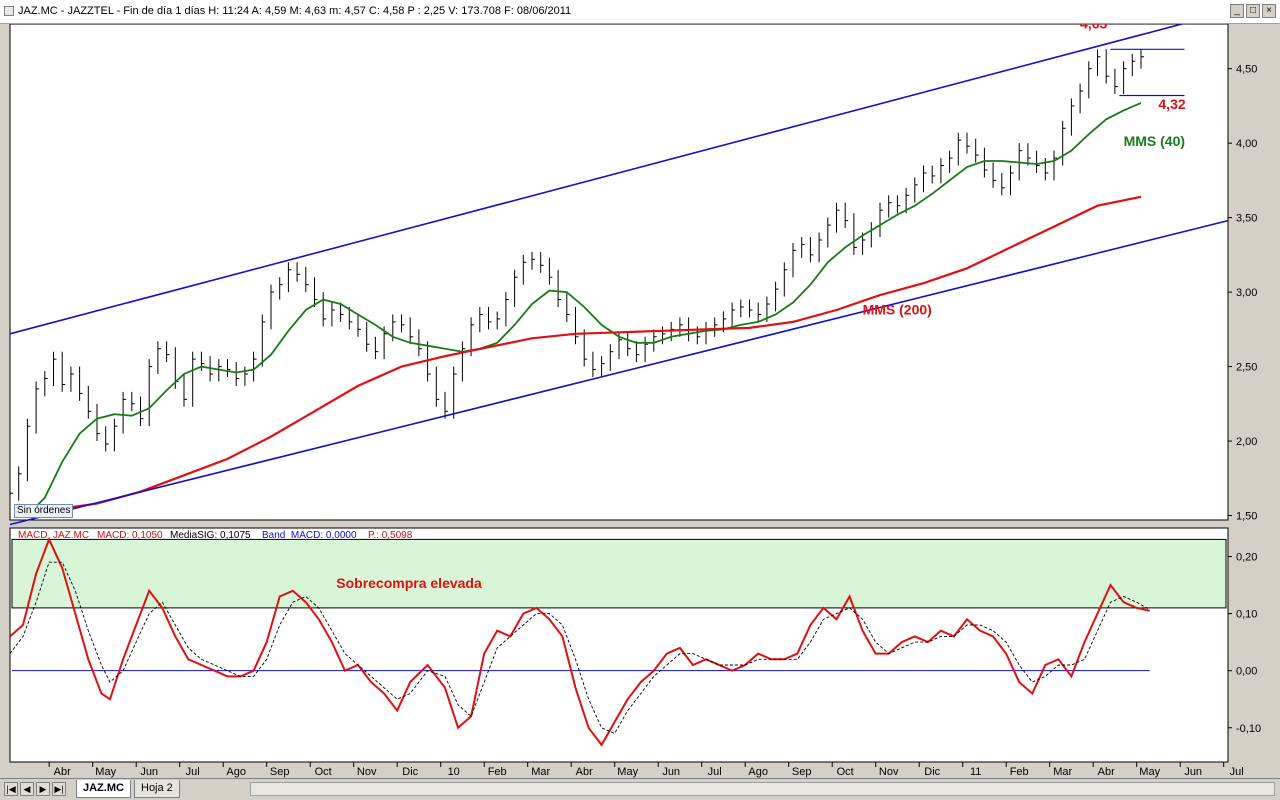 The height and width of the screenshot is (800, 1280). I want to click on minimize-button: _, so click(1237, 11).